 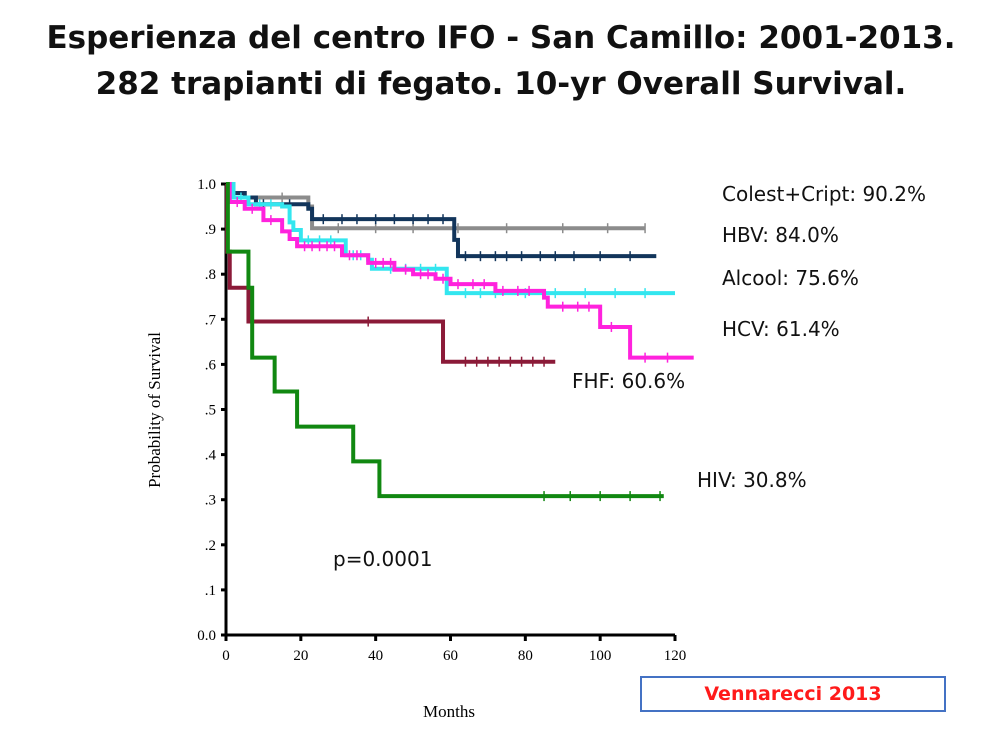 What do you see at coordinates (211, 456) in the screenshot?
I see `y-tick-label: .4` at bounding box center [211, 456].